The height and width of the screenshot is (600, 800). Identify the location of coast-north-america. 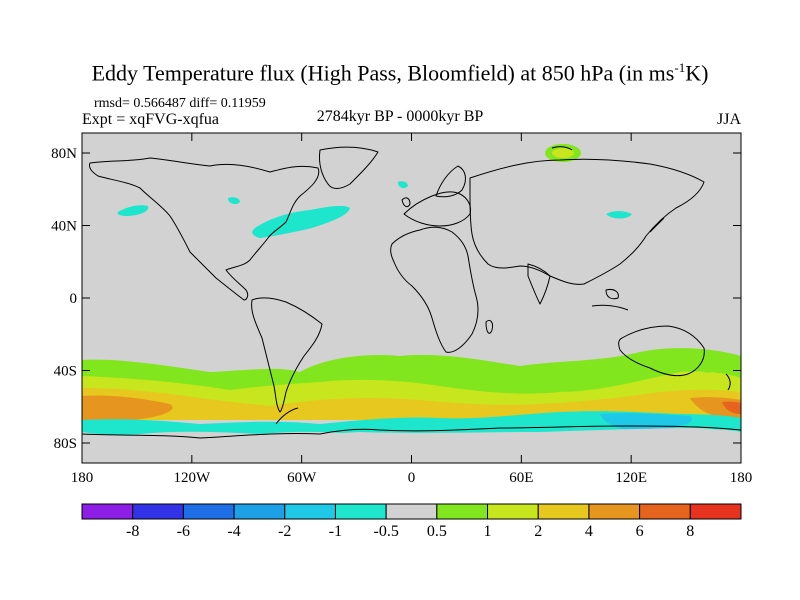
(204, 229).